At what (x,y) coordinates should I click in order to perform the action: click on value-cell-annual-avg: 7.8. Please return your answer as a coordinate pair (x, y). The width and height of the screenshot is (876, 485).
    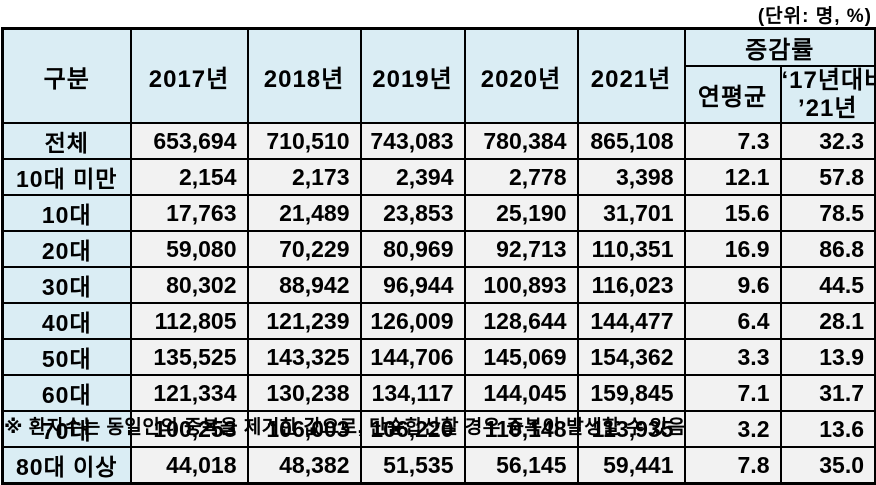
    Looking at the image, I should click on (732, 465).